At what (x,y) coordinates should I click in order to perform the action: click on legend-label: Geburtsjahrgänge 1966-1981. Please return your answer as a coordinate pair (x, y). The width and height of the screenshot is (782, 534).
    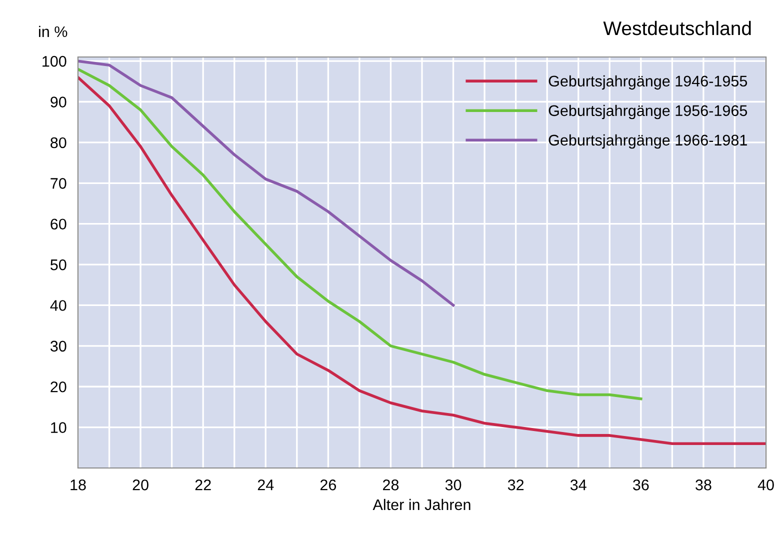
    Looking at the image, I should click on (647, 141).